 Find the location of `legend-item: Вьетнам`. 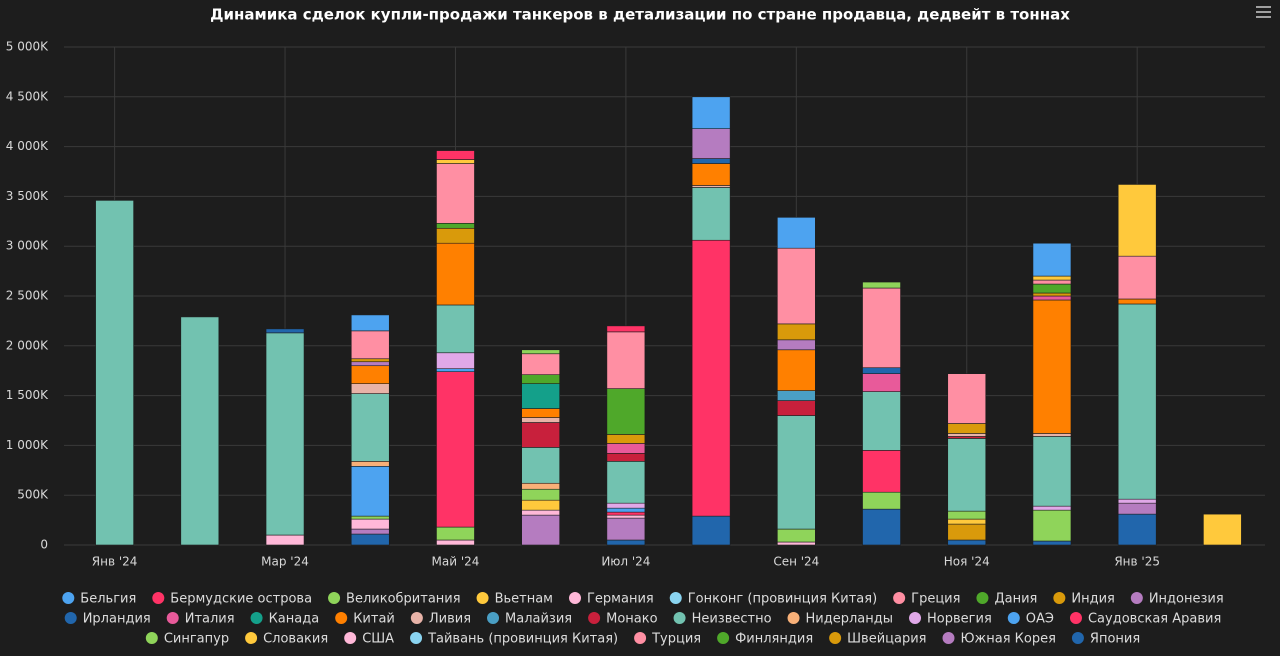

legend-item: Вьетнам is located at coordinates (514, 599).